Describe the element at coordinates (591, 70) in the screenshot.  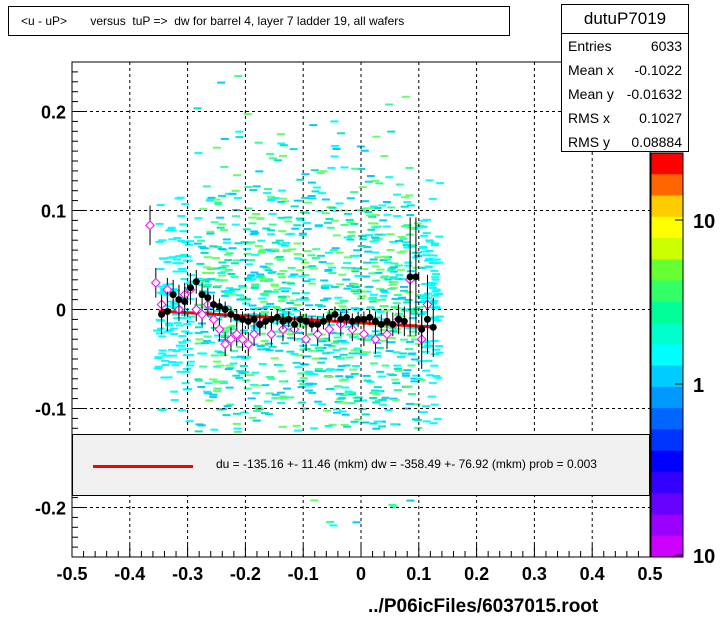
I see `stats-label: Mean x` at that location.